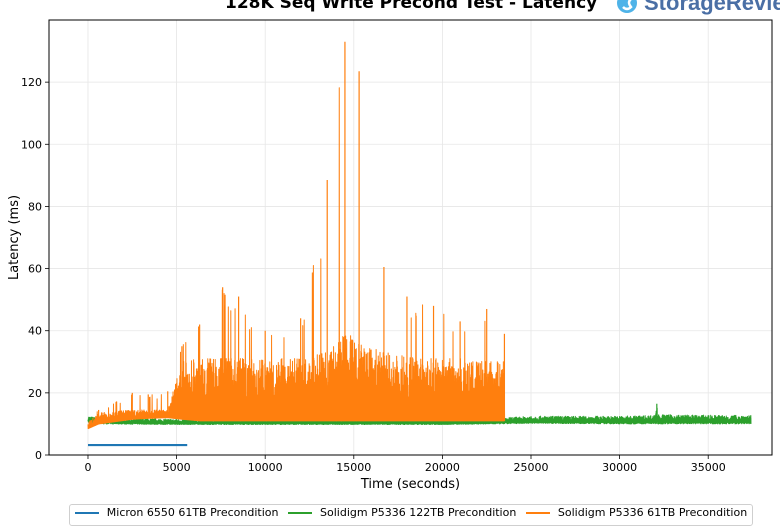 This screenshot has height=526, width=780. Describe the element at coordinates (265, 467) in the screenshot. I see `x-tick-label: 10000` at that location.